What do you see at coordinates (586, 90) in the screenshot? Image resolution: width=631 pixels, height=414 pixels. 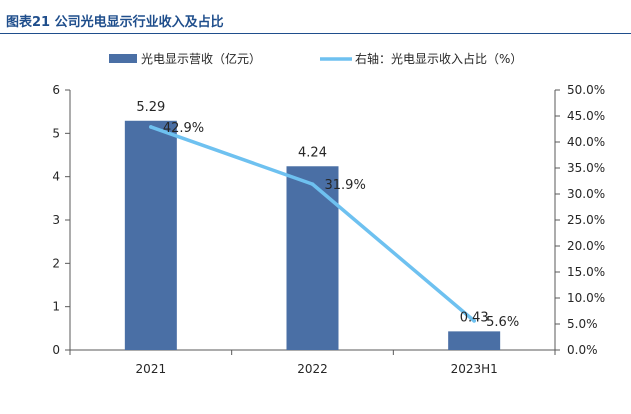 I see `right-axis-tick-label: 50.0%` at bounding box center [586, 90].